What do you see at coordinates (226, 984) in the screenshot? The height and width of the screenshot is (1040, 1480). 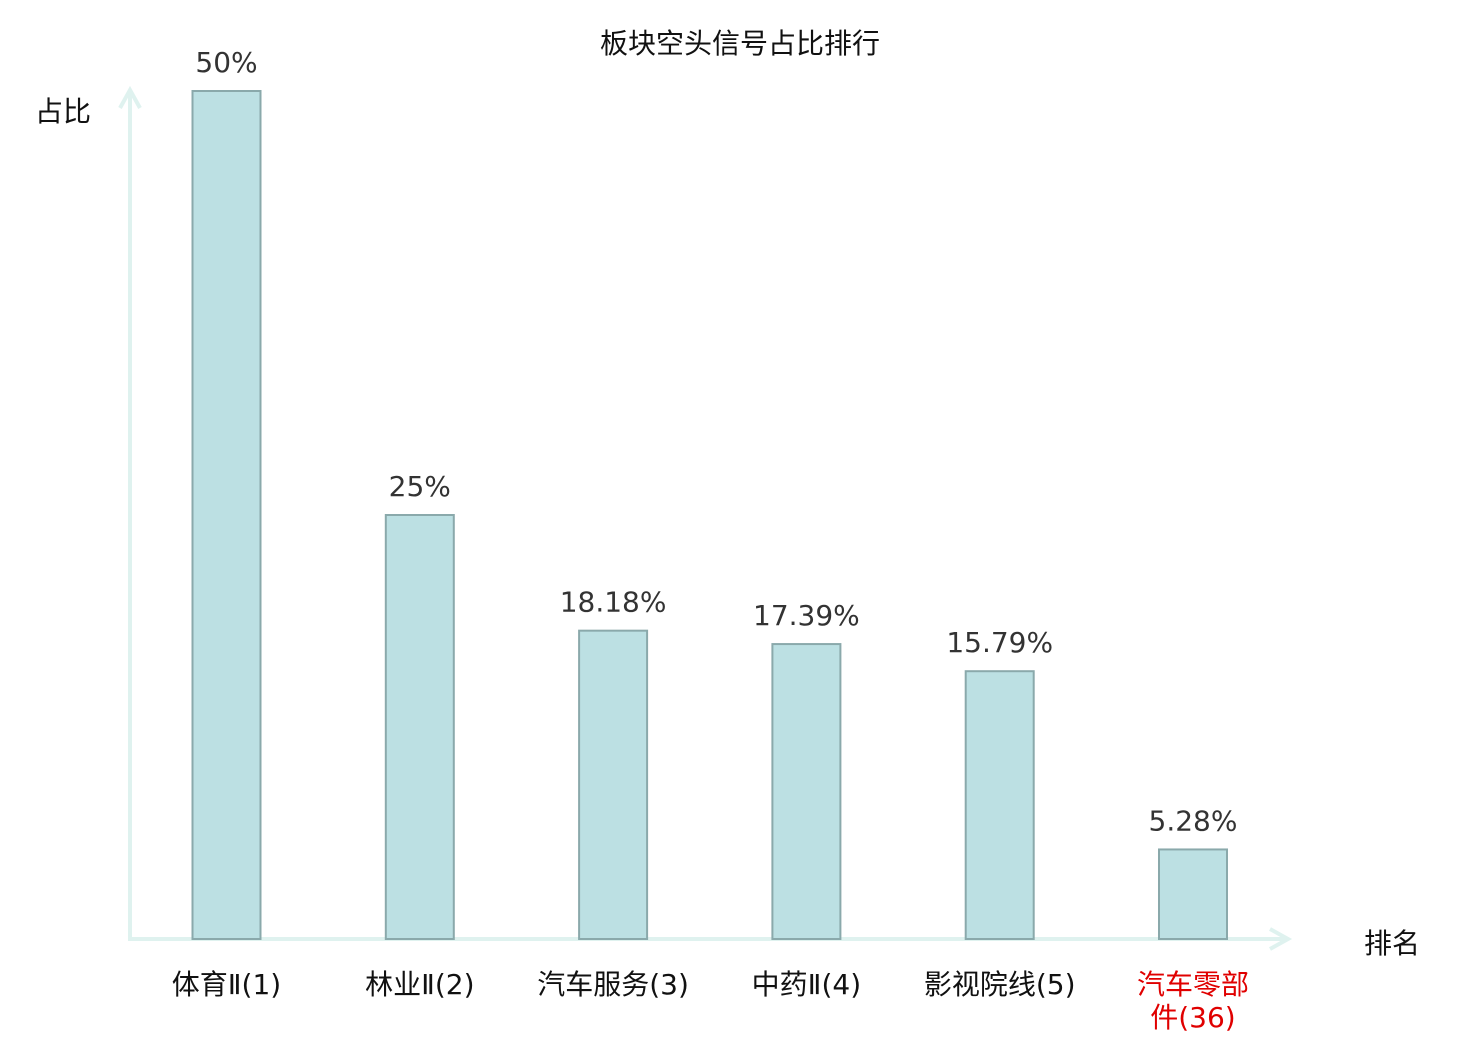 I see `x-tick-label: 体育Ⅱ(1)` at bounding box center [226, 984].